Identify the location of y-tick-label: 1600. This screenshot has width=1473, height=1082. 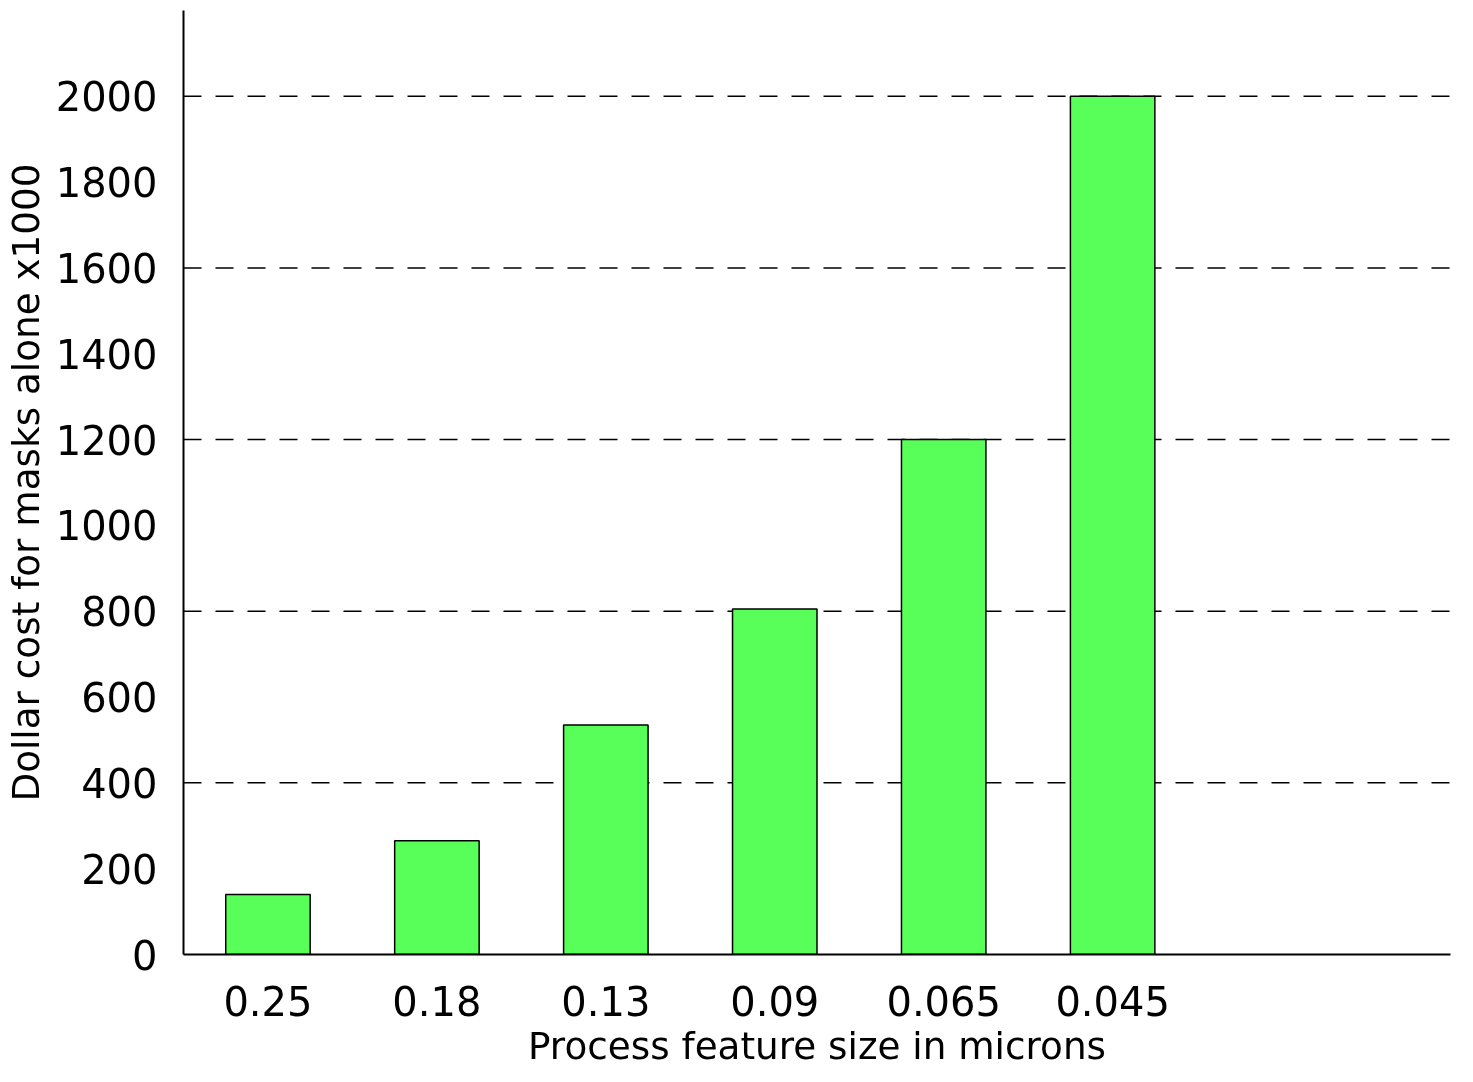
(106, 268).